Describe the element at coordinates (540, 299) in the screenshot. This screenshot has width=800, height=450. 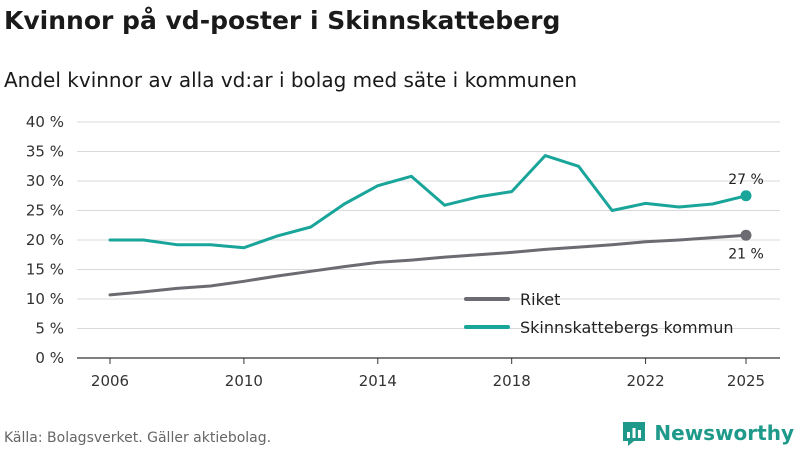
I see `legend-label: Riket` at that location.